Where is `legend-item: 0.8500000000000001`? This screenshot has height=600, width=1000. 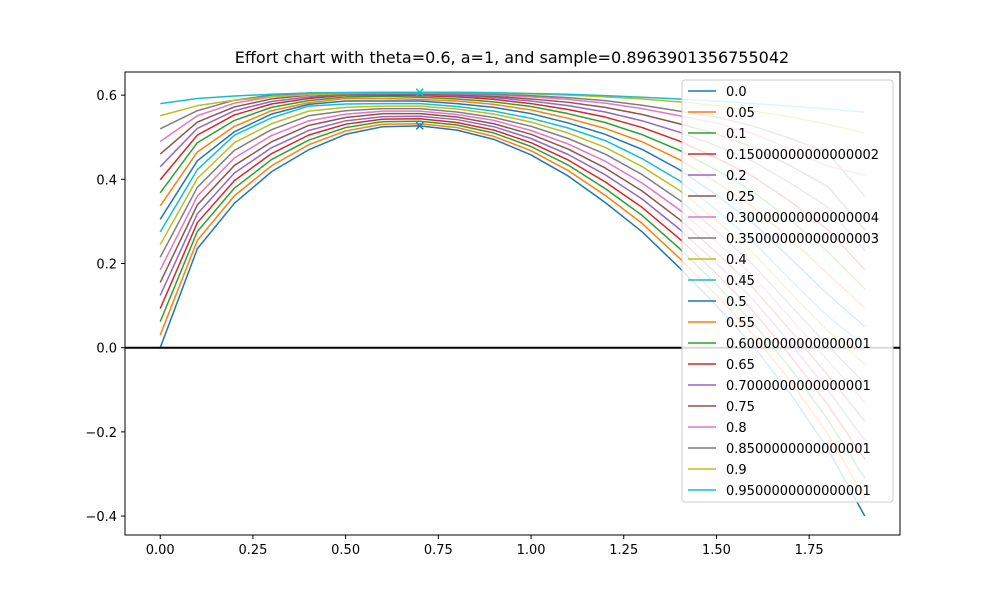
legend-item: 0.8500000000000001 is located at coordinates (779, 449).